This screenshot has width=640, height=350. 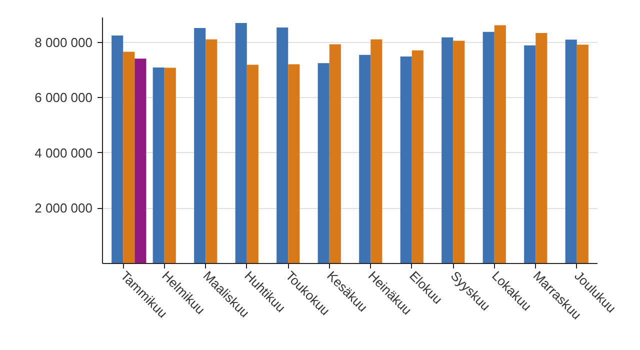 I want to click on y-tick-label: 6 000 000, so click(x=63, y=98).